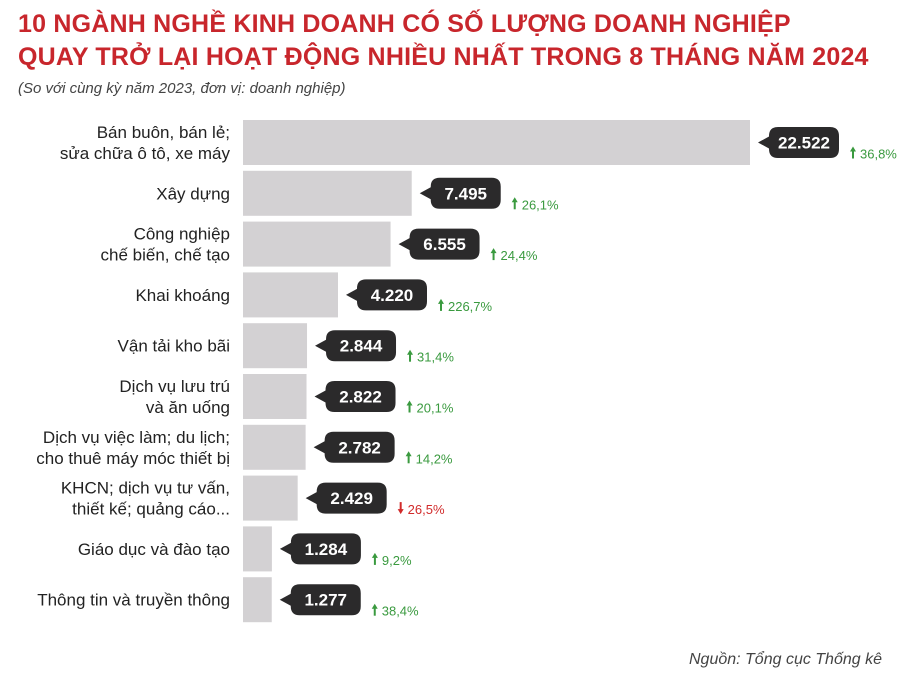 The image size is (900, 678). Describe the element at coordinates (444, 244) in the screenshot. I see `value-label: 6.555` at that location.